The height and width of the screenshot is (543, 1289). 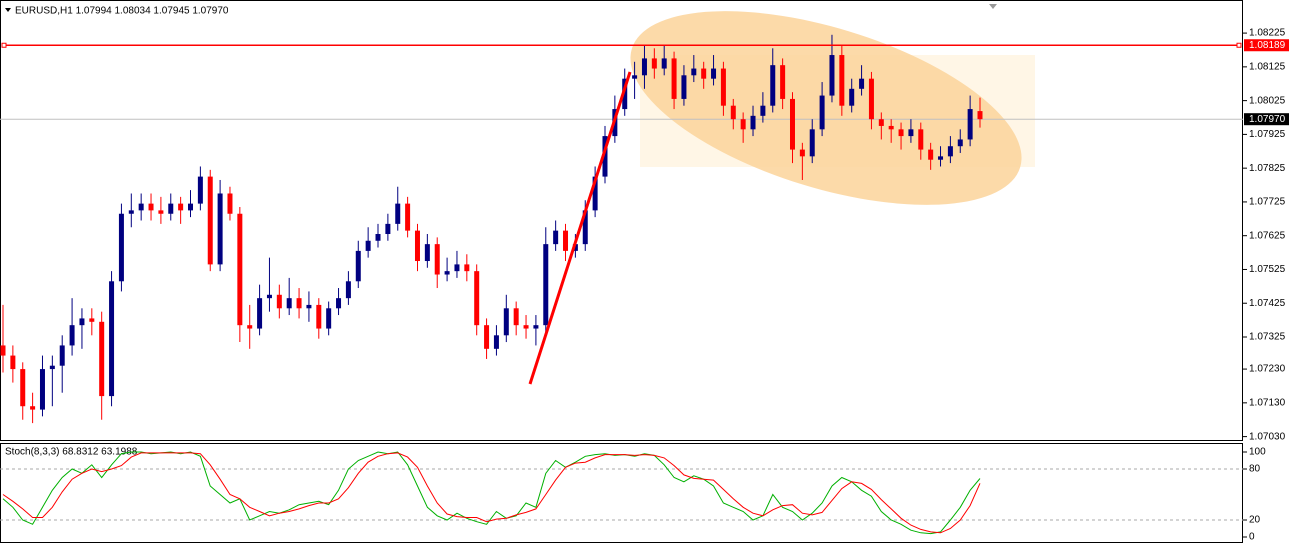 I want to click on y-tick-label: 1.07625, so click(x=1267, y=235).